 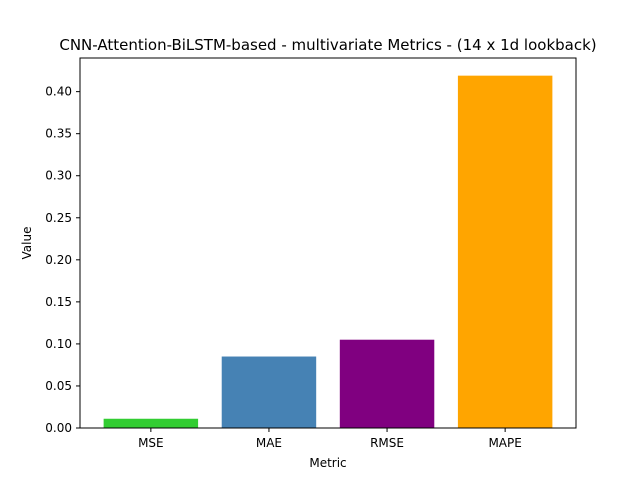 What do you see at coordinates (330, 439) in the screenshot?
I see `x-axis-ticks: MSE MAE RMSE MAPE` at bounding box center [330, 439].